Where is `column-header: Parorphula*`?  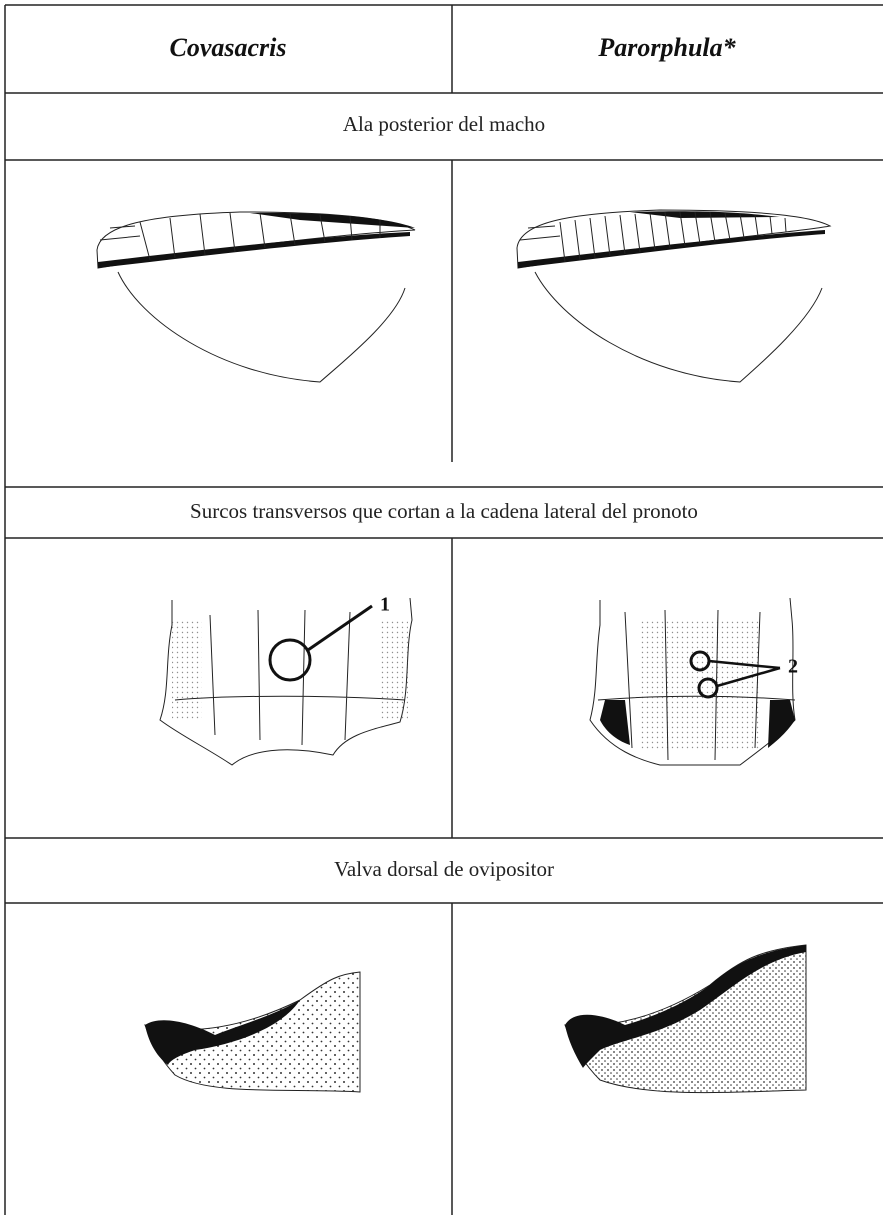 column-header: Parorphula* is located at coordinates (666, 47).